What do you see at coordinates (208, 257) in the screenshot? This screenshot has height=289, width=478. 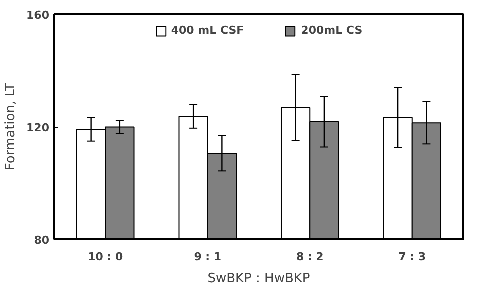 I see `x-tick-label: 9 : 1` at bounding box center [208, 257].